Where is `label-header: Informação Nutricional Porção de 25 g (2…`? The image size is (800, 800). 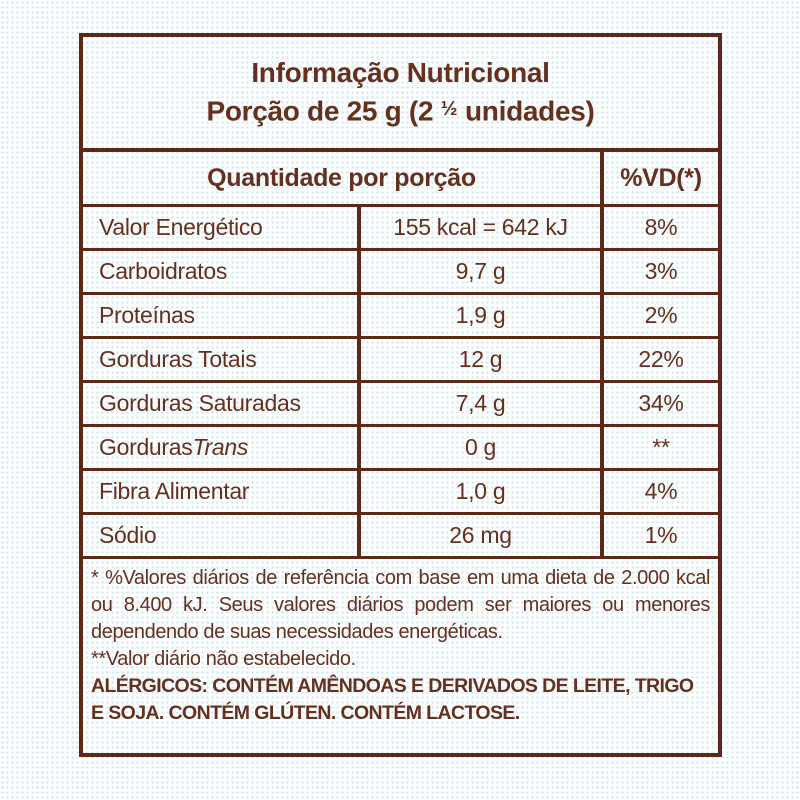 label-header: Informação Nutricional Porção de 25 g (2… is located at coordinates (400, 94).